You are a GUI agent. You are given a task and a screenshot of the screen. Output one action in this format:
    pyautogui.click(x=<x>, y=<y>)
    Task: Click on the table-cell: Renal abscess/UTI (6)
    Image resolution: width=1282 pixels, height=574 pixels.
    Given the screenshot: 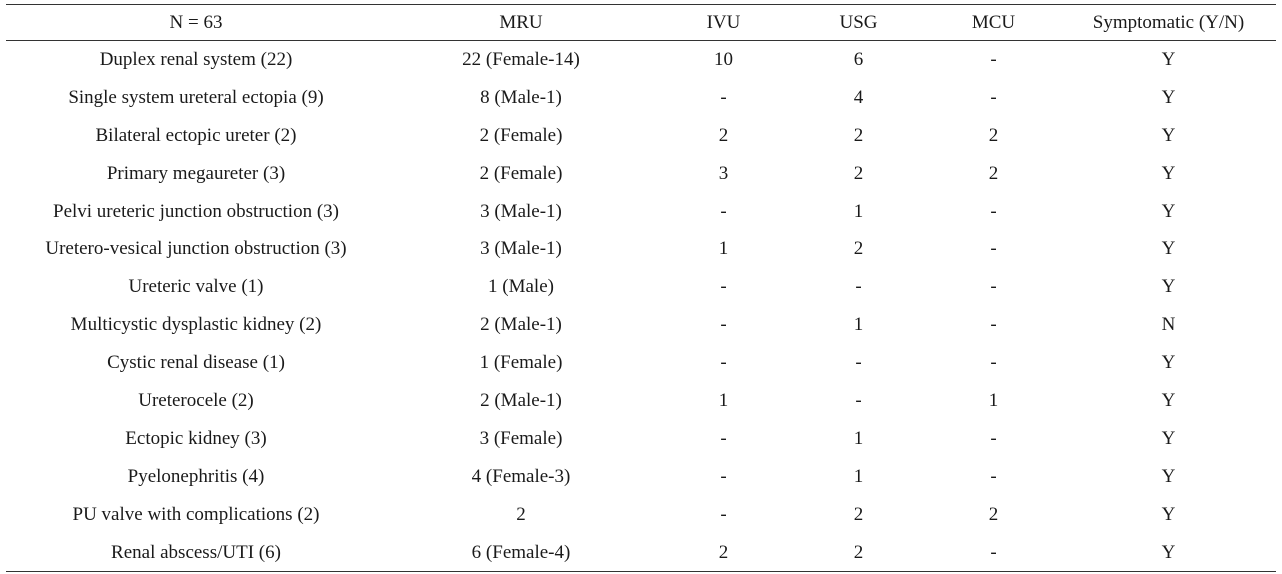 What is the action you would take?
    pyautogui.click(x=196, y=552)
    